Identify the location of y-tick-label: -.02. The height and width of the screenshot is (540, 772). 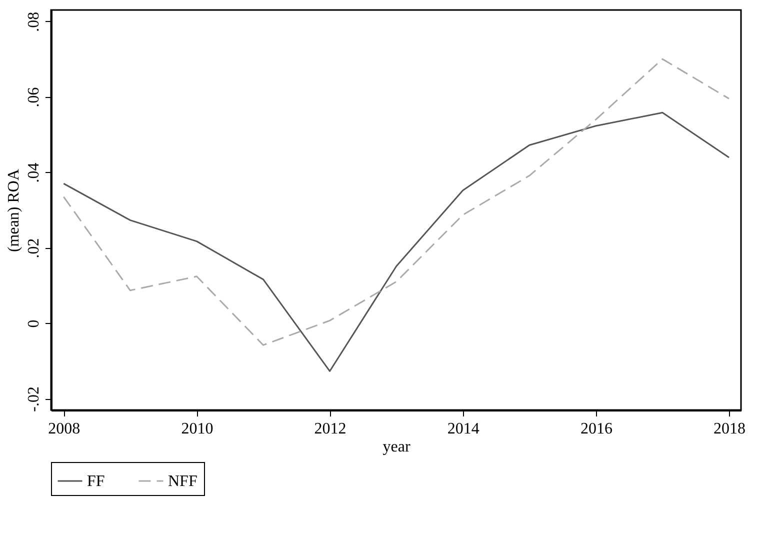
(34, 399).